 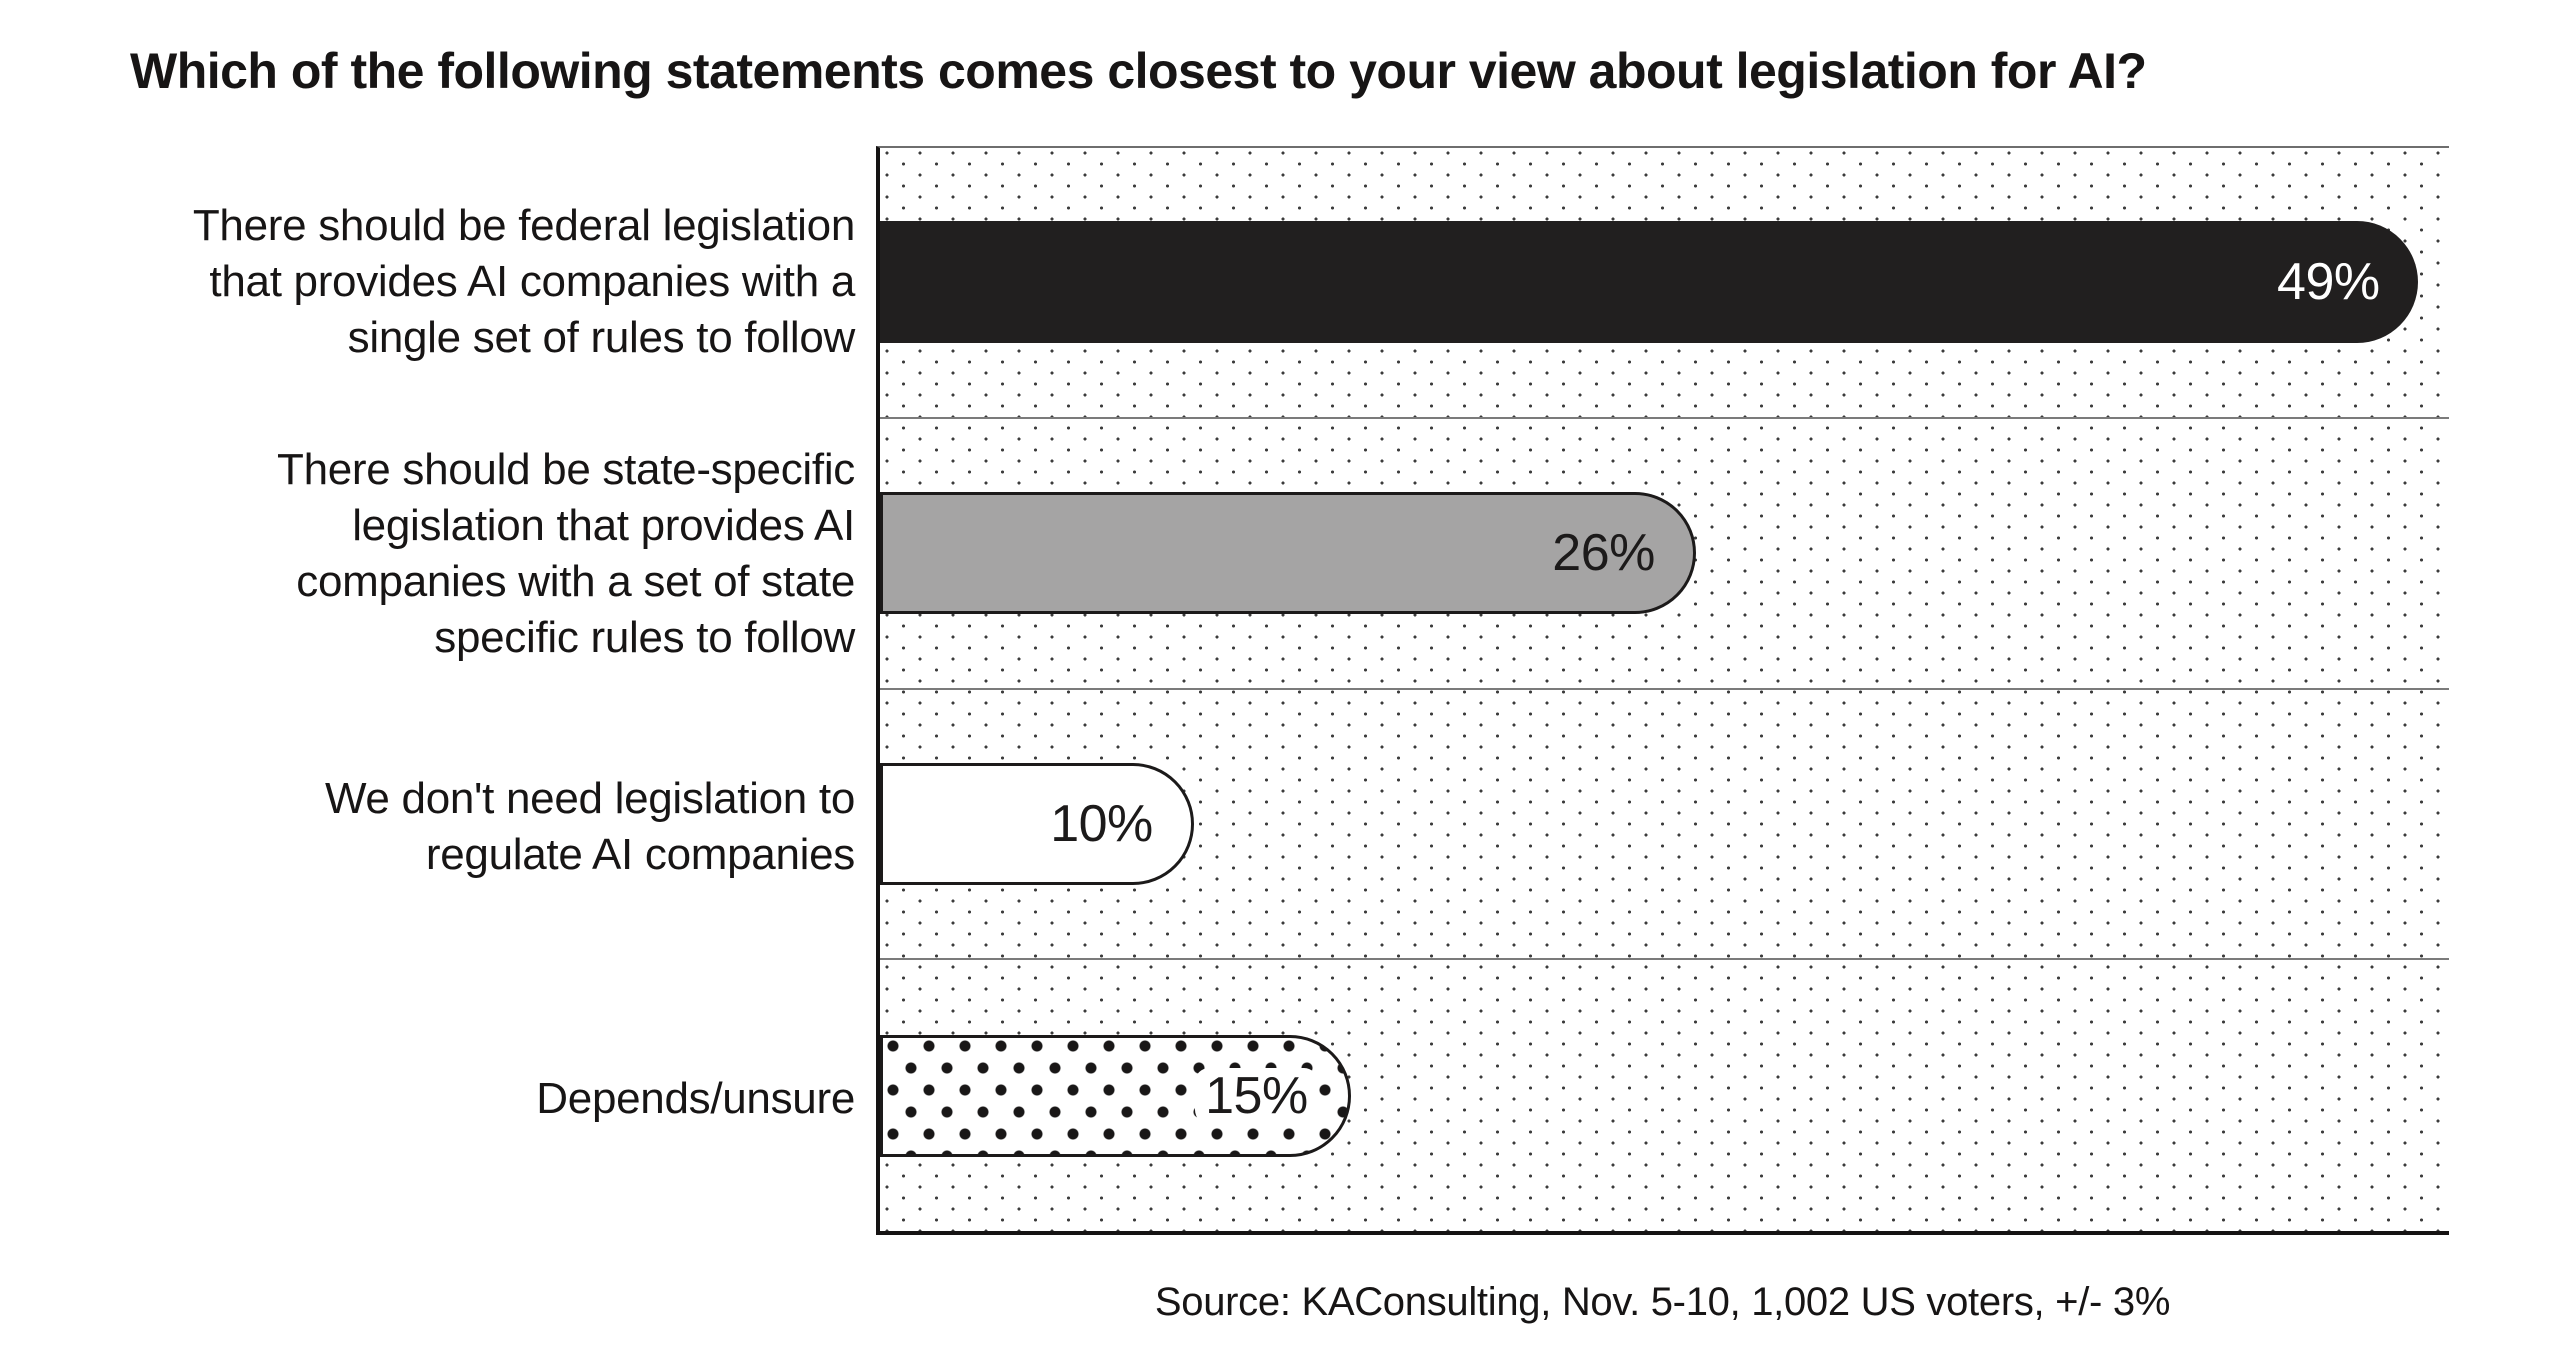 I want to click on bar-value-label: 15%, so click(x=1256, y=1095).